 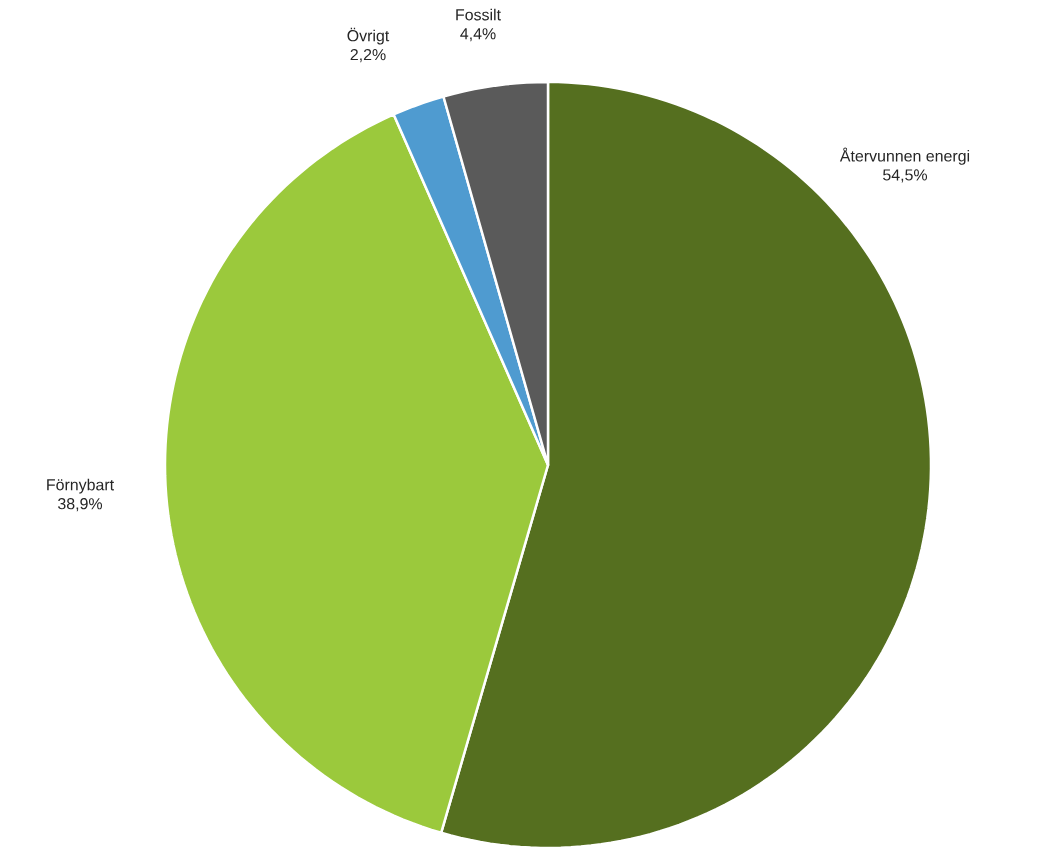 What do you see at coordinates (478, 35) in the screenshot?
I see `data-label: 4,4%` at bounding box center [478, 35].